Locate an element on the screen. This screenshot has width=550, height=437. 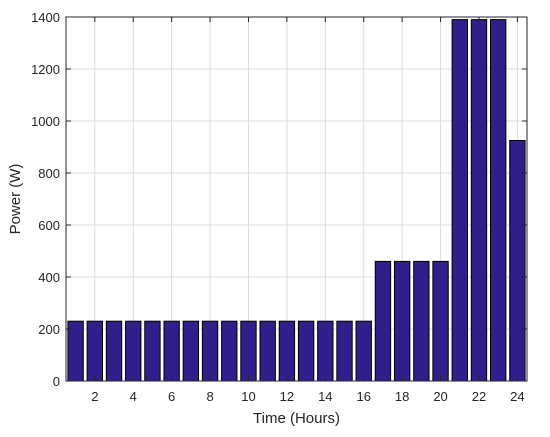
y-tick-label: 1400 is located at coordinates (45, 17).